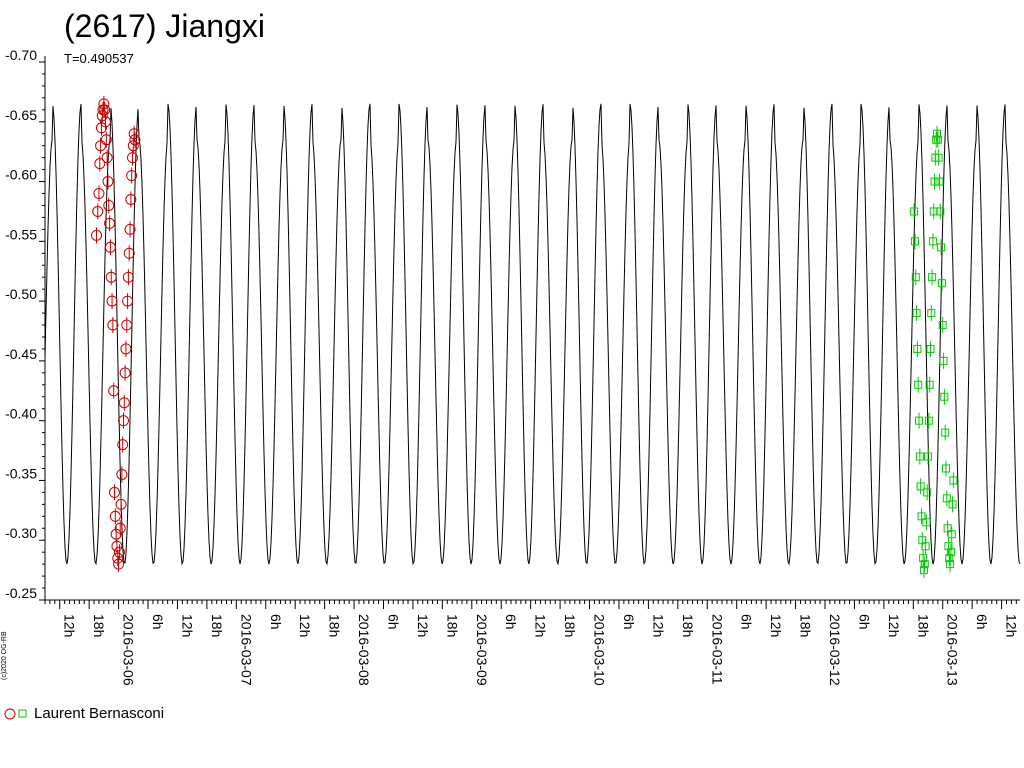  I want to click on legend-red-circle-marker, so click(10, 714).